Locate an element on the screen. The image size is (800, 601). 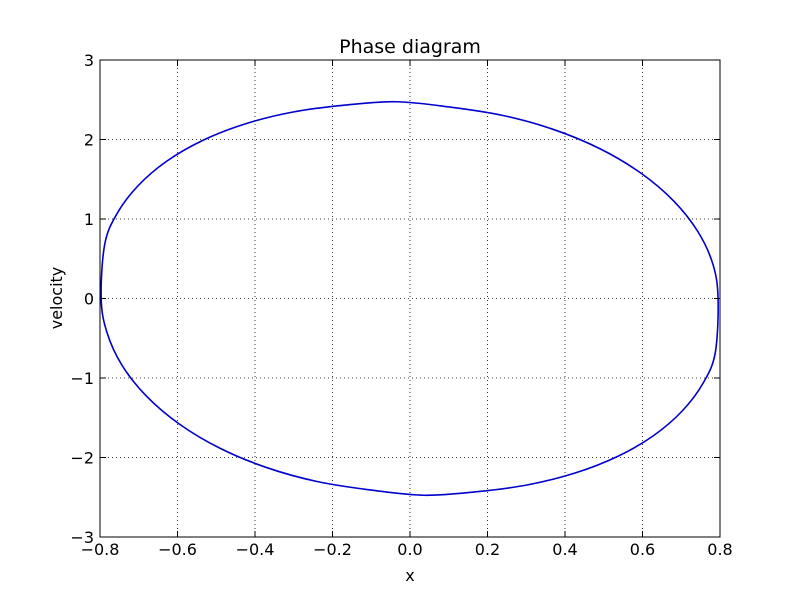
x-tick-label: −0.4 is located at coordinates (255, 549).